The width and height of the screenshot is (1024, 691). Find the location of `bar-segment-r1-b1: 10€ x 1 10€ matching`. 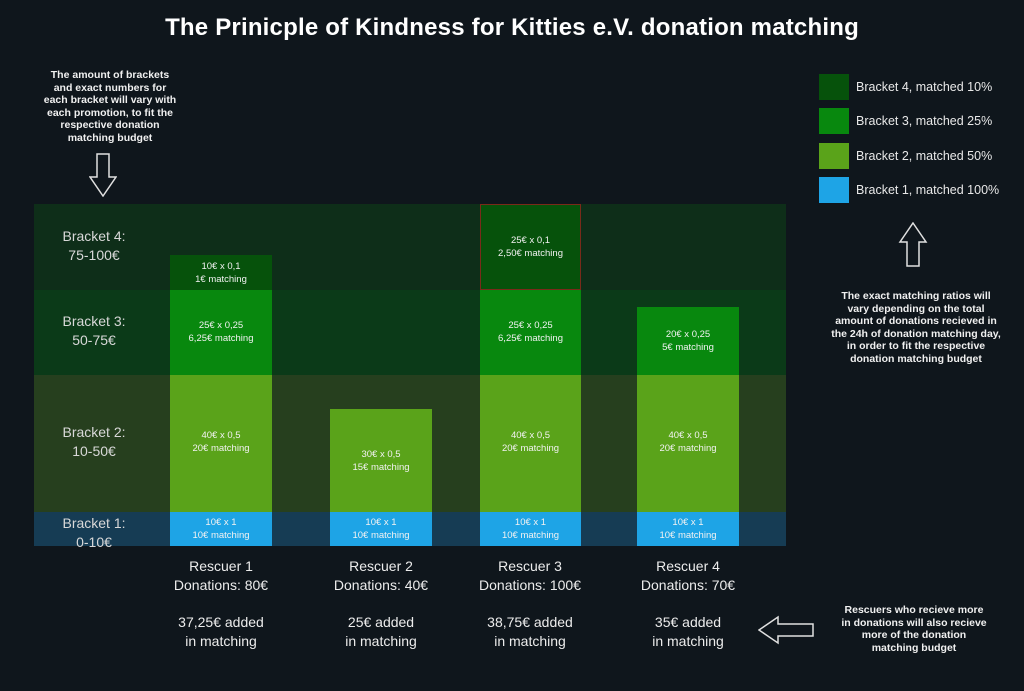

bar-segment-r1-b1: 10€ x 1 10€ matching is located at coordinates (221, 529).